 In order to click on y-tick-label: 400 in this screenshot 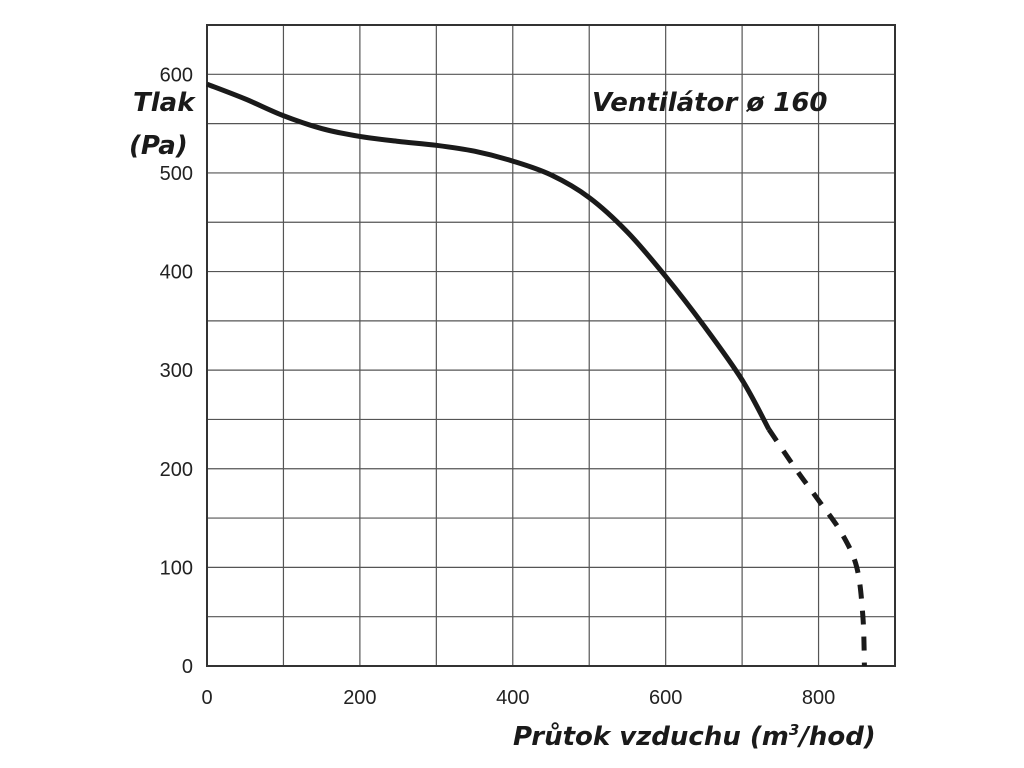, I will do `click(176, 273)`.